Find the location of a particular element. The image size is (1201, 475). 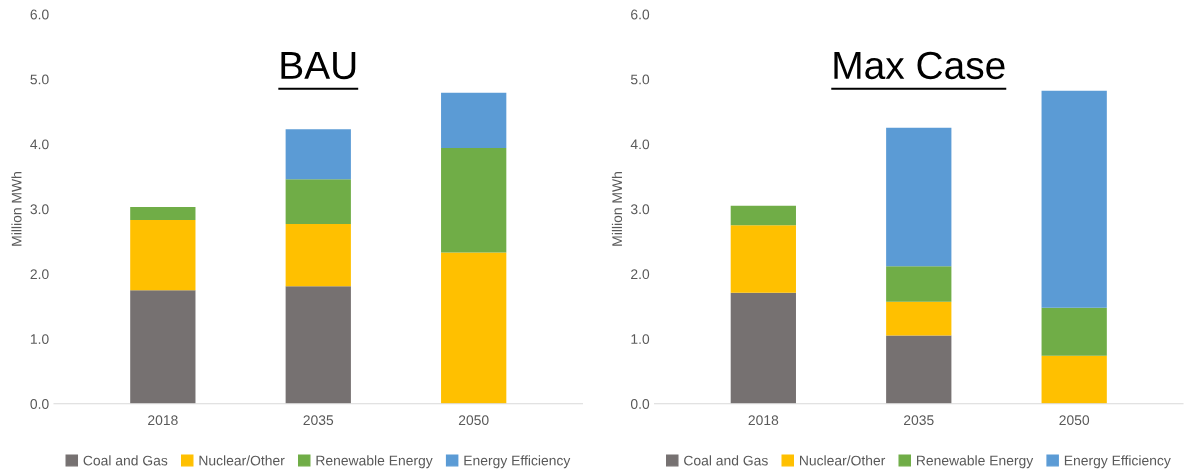

text: Max Case is located at coordinates (919, 65).